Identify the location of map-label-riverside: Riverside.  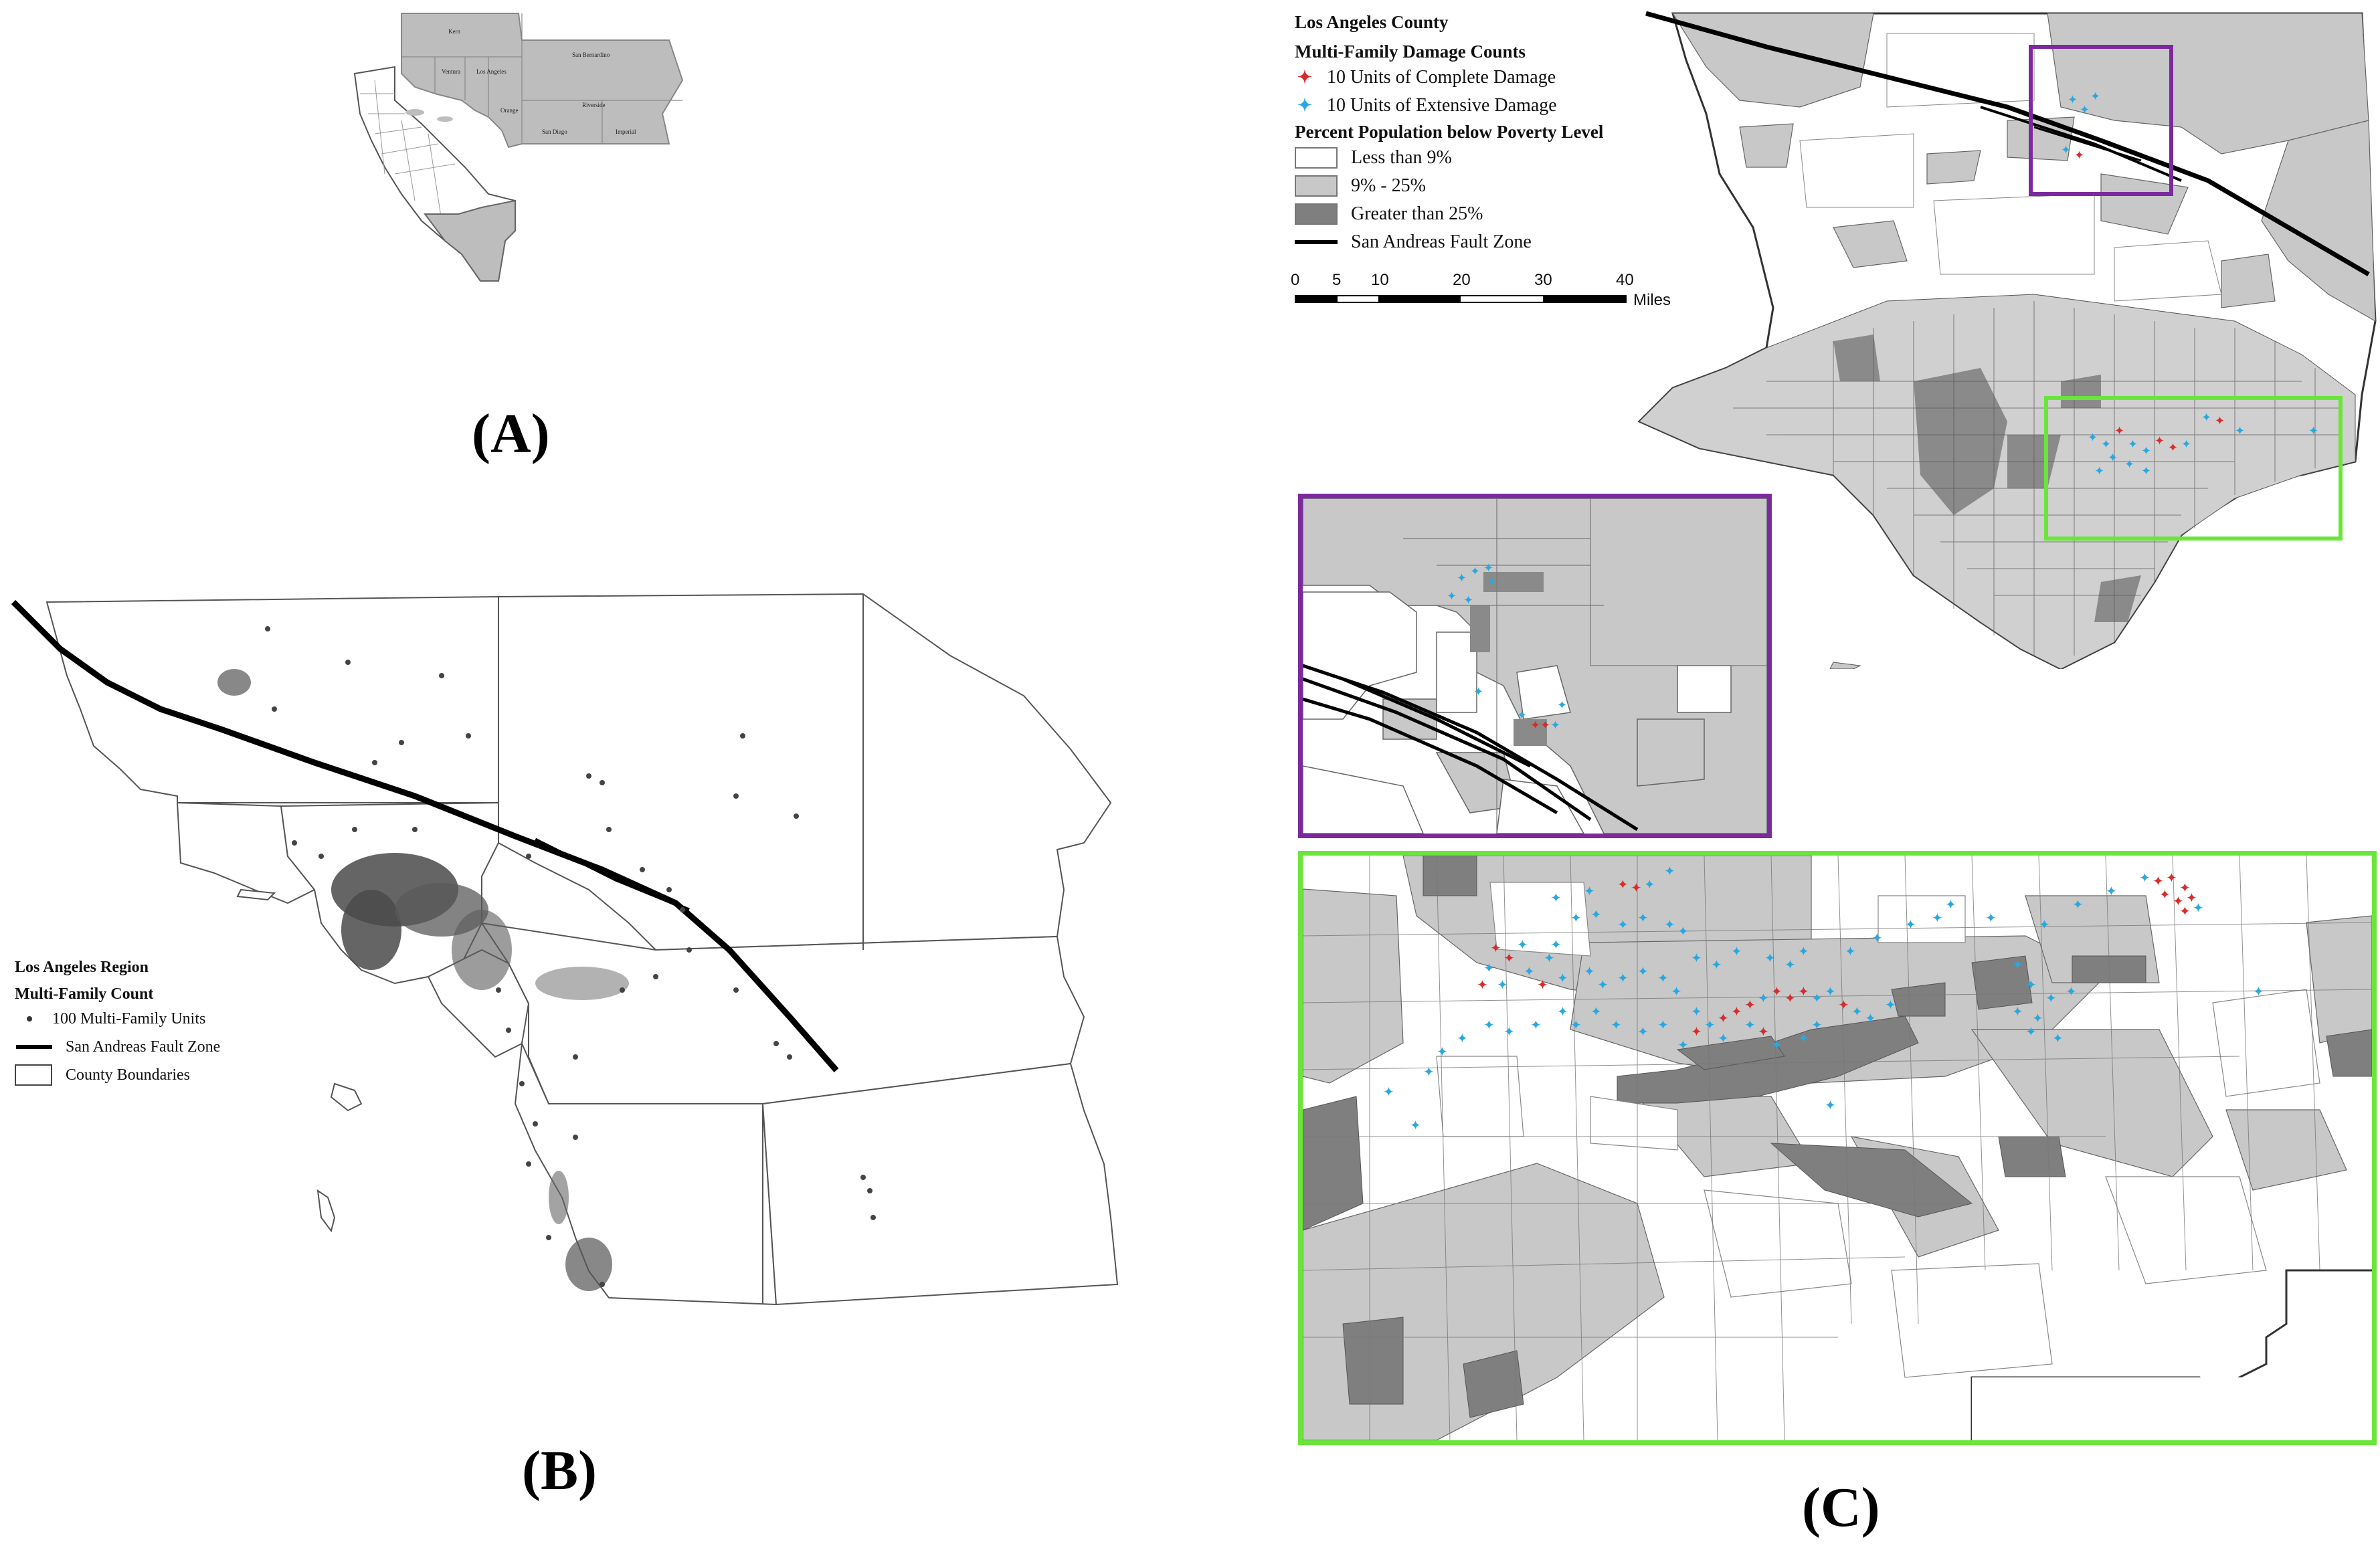
(594, 105).